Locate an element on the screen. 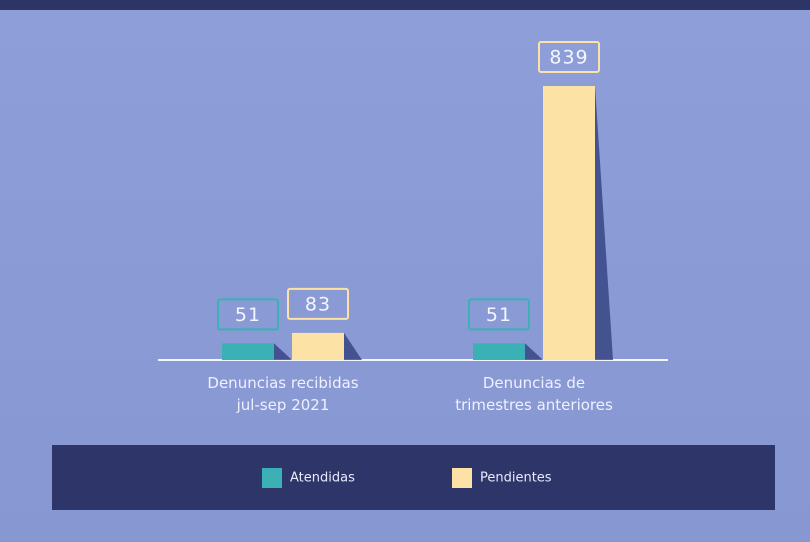  category-label: Denuncias recibidas jul-sep 2021 is located at coordinates (282, 394).